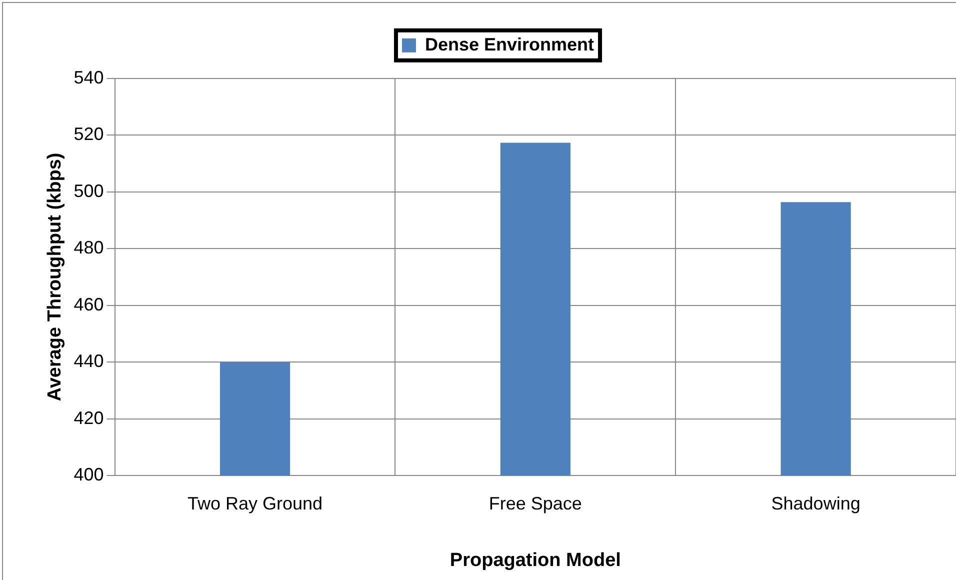  I want to click on y-tick-label: 480, so click(89, 248).